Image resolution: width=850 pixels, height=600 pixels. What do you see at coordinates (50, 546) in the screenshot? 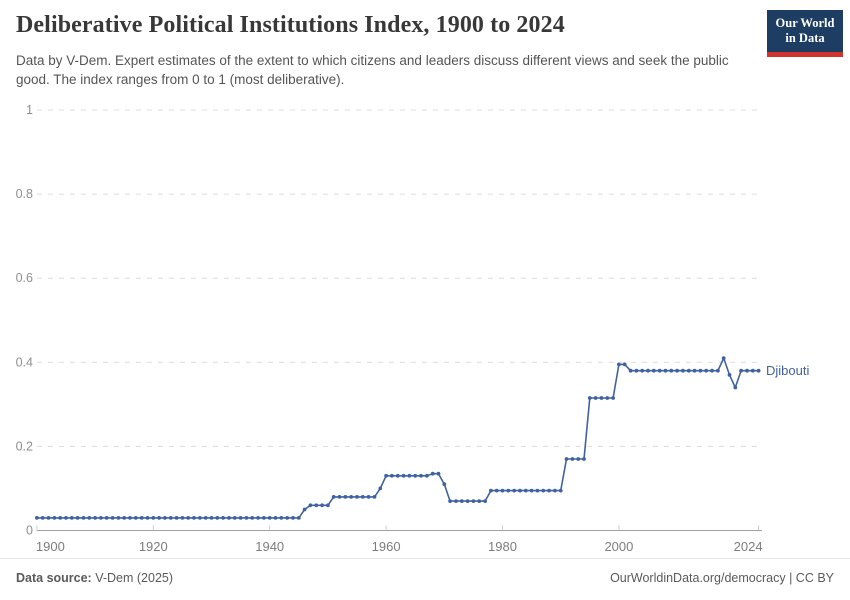
I see `x-axis-tick-label: 1900` at bounding box center [50, 546].